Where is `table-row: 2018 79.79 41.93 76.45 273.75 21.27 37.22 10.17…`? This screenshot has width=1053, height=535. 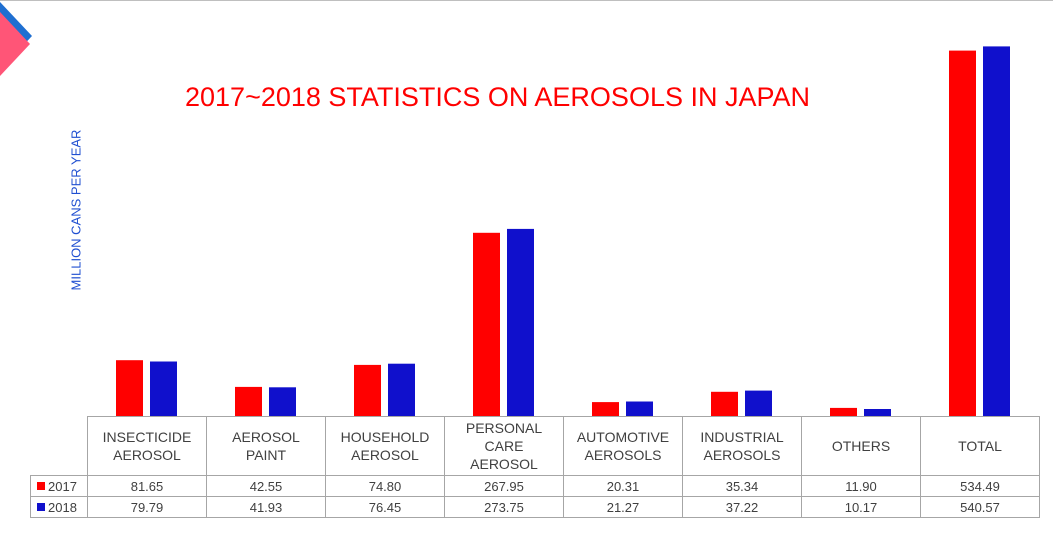
table-row: 2018 79.79 41.93 76.45 273.75 21.27 37.22 10.17… is located at coordinates (535, 507).